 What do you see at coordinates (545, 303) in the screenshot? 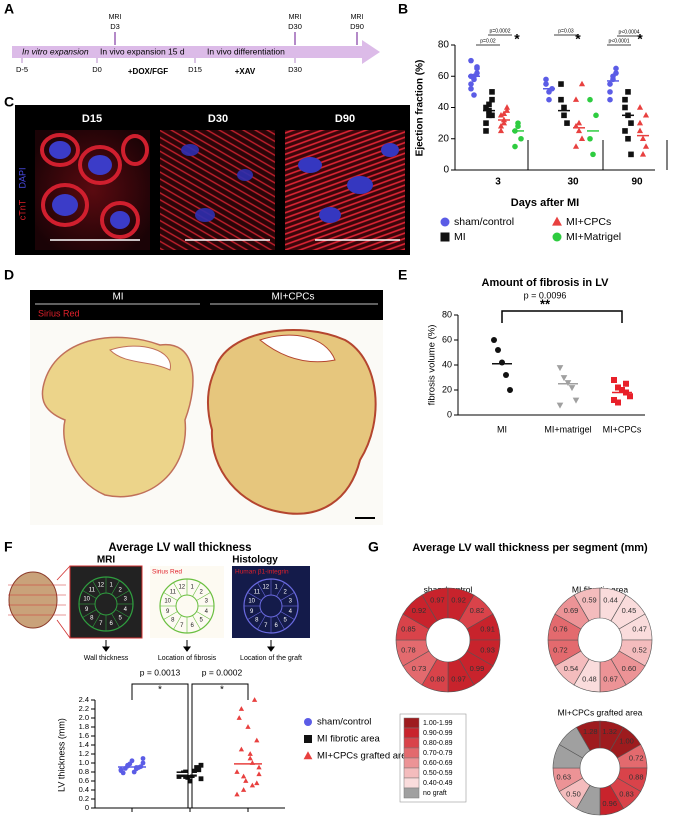
I see `significance: **` at bounding box center [545, 303].